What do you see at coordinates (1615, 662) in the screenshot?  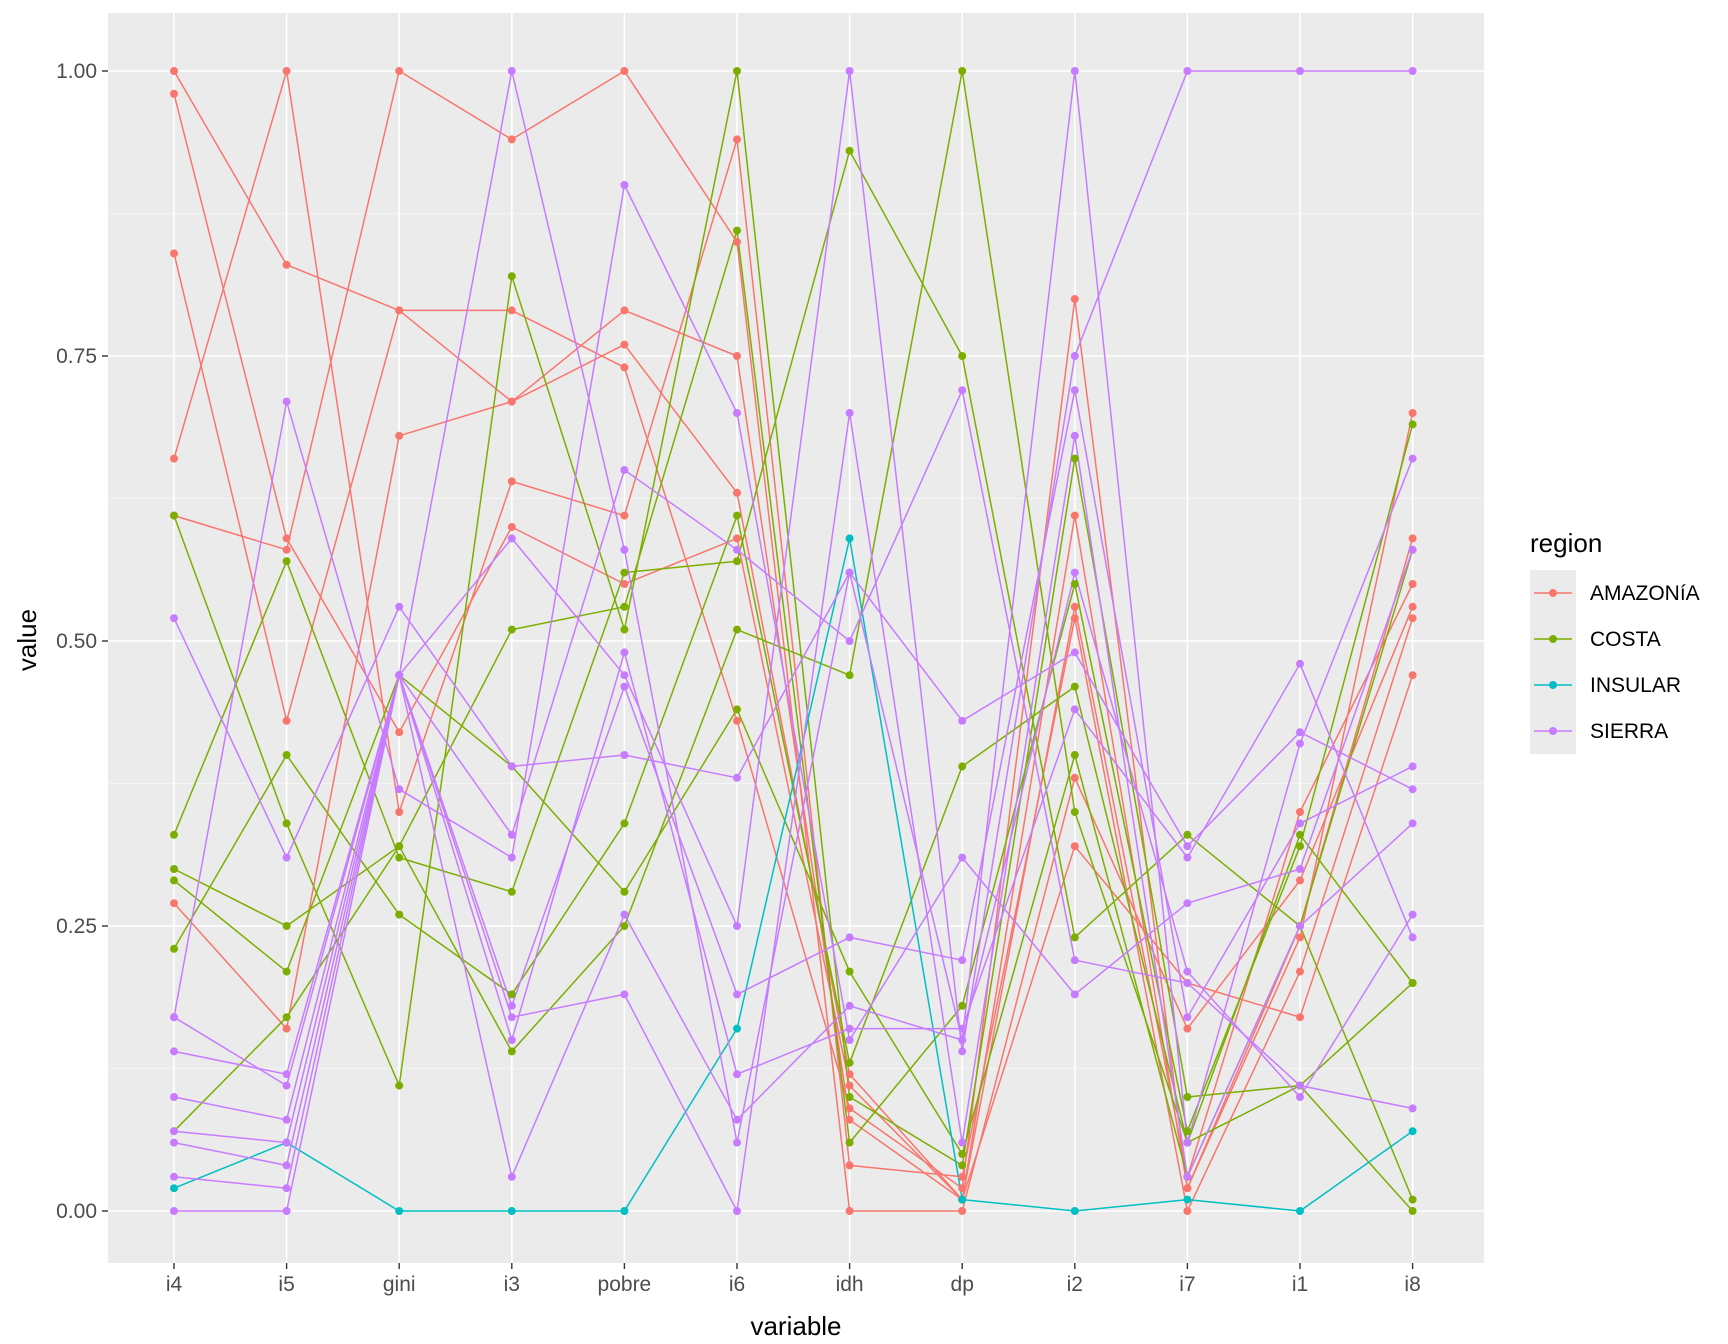 I see `legend-keys: AMAZONíA COSTA INSULAR SIERRA` at bounding box center [1615, 662].